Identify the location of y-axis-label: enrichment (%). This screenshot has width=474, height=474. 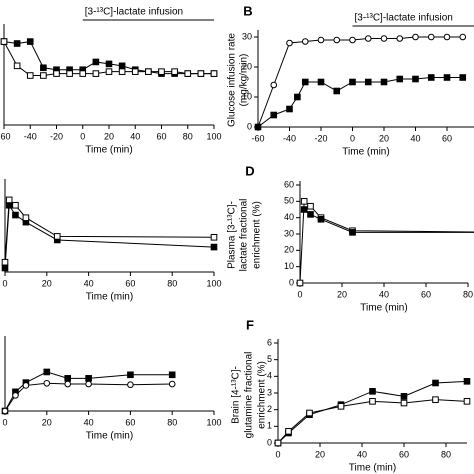
(257, 235).